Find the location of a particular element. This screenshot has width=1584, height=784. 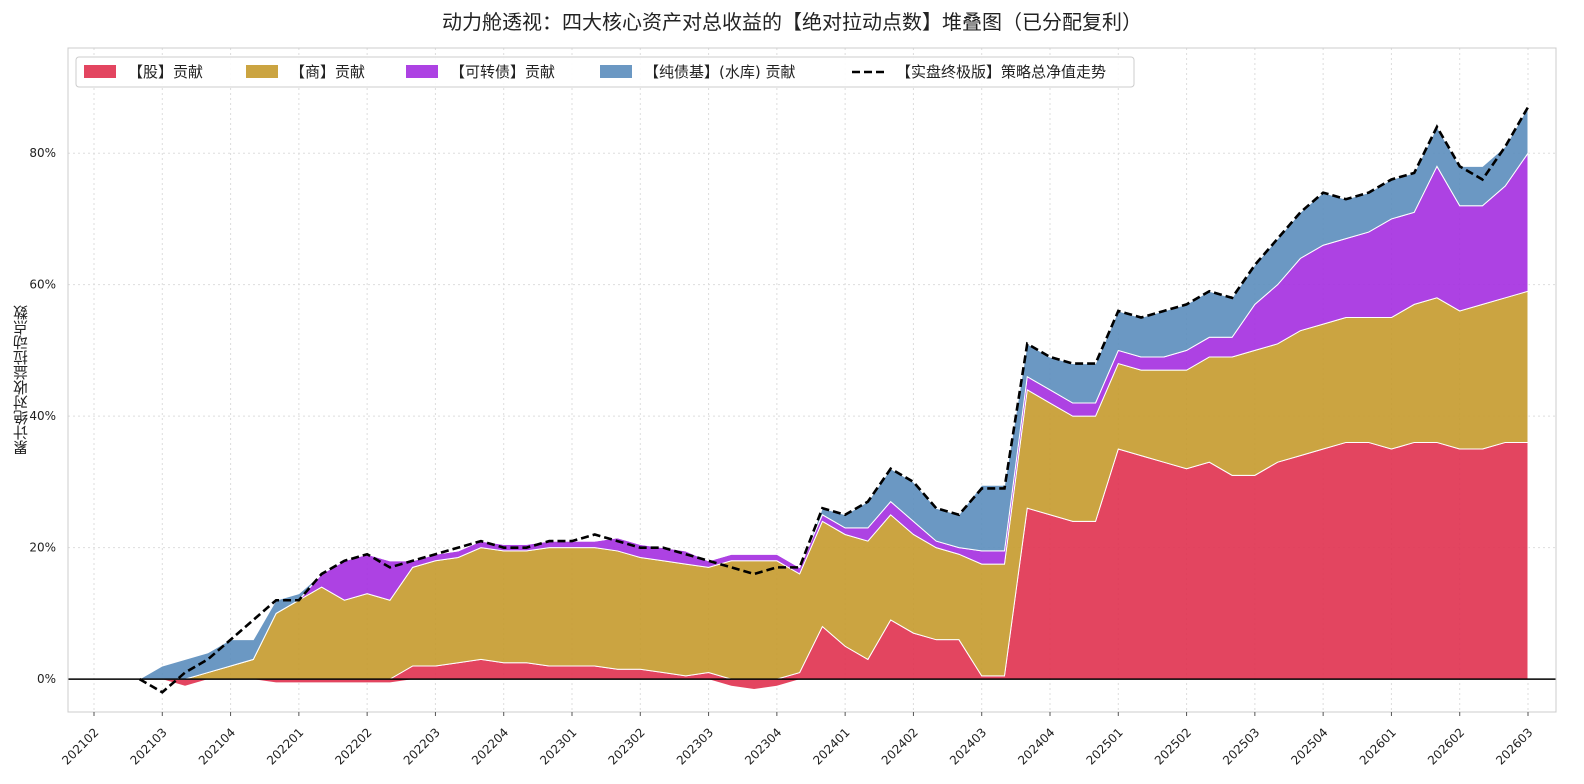

x-tick-label: 202102 is located at coordinates (80, 746).